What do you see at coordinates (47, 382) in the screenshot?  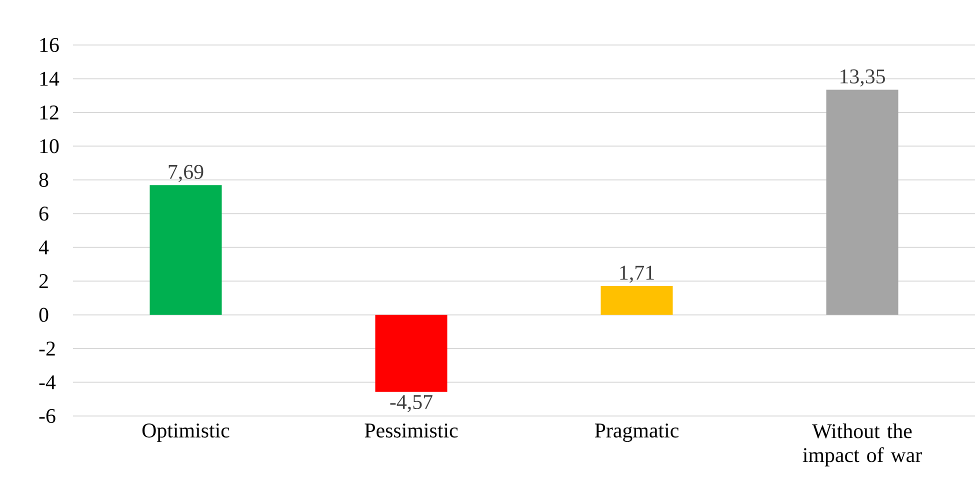 I see `y-tick-label: -4` at bounding box center [47, 382].